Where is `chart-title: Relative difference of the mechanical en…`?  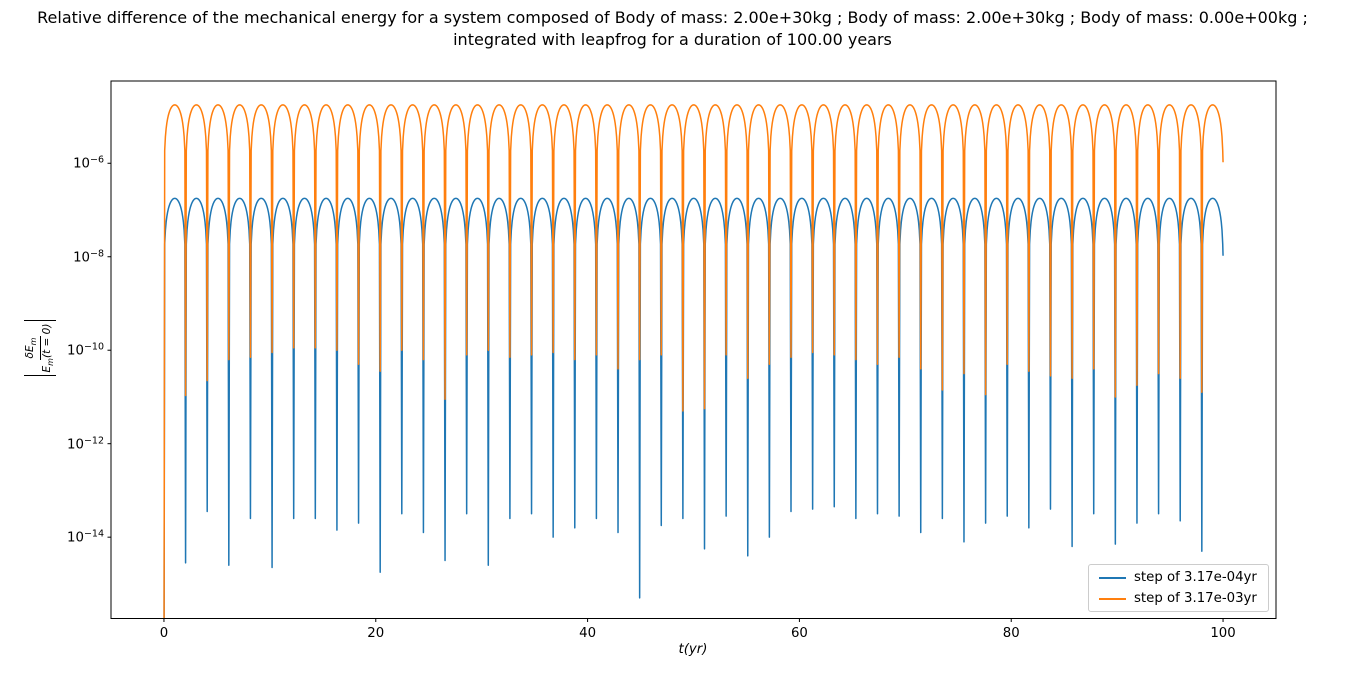 chart-title: Relative difference of the mechanical en… is located at coordinates (672, 29).